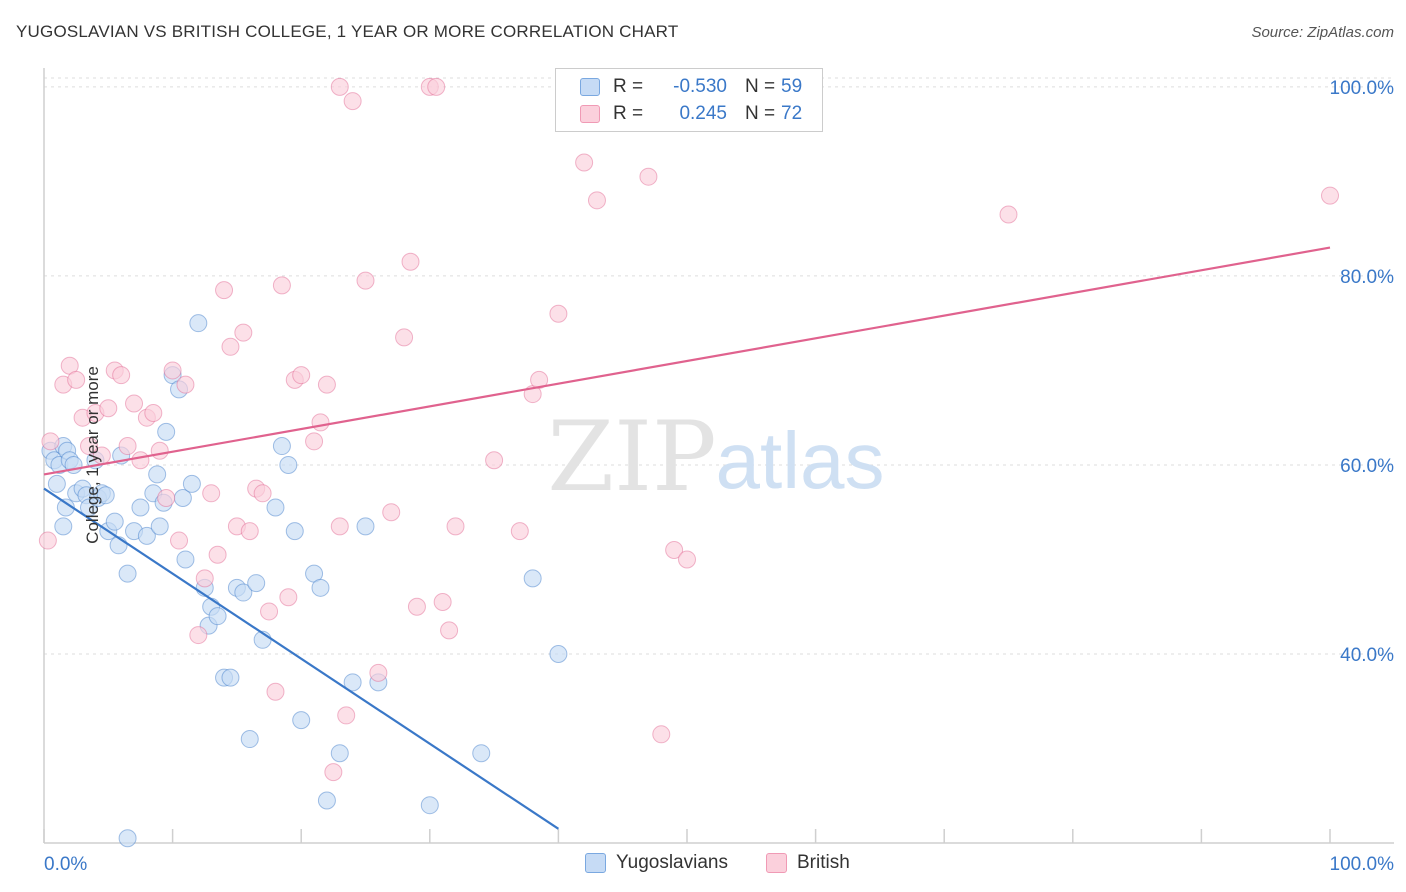 The image size is (1406, 892). Describe the element at coordinates (823, 862) in the screenshot. I see `series-name: British` at that location.